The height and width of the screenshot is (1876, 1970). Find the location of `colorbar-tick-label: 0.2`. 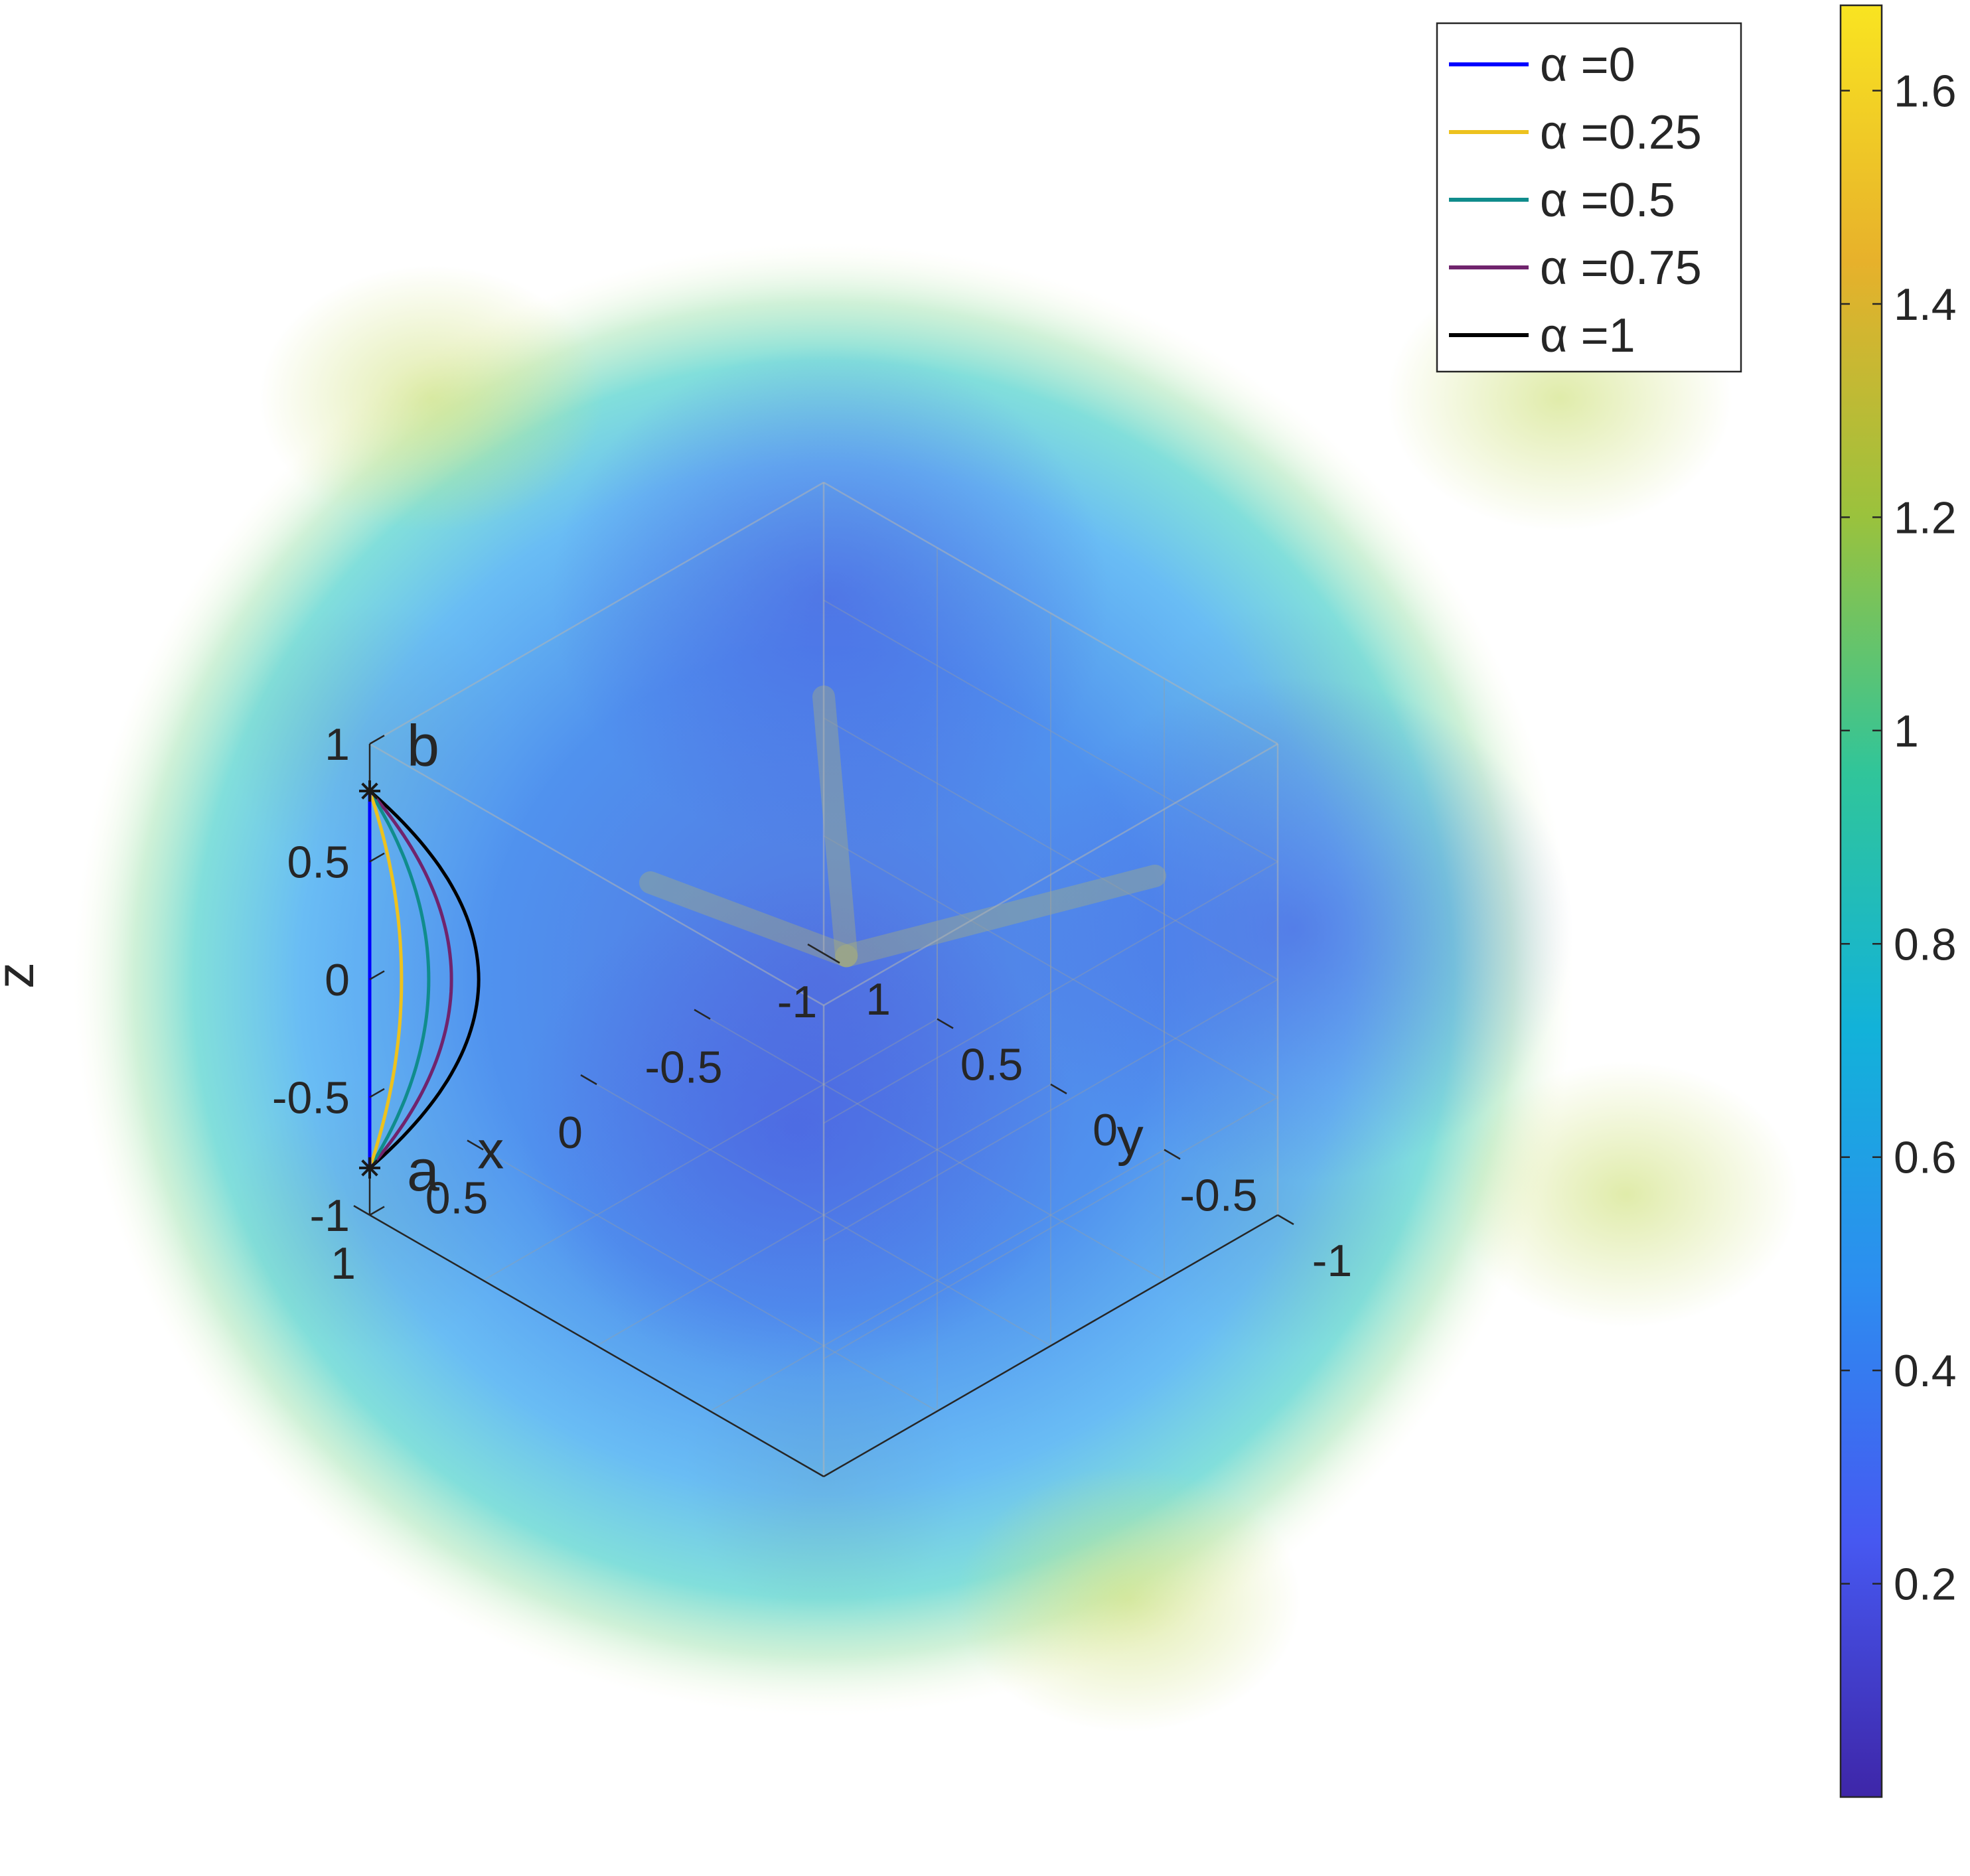

colorbar-tick-label: 0.2 is located at coordinates (1925, 1584).